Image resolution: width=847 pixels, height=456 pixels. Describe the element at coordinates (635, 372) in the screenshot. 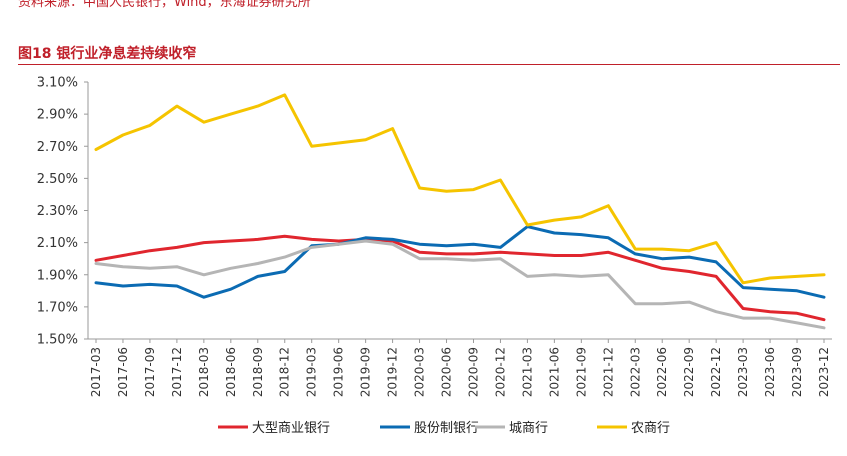

I see `x-tick-label: 2022-03` at that location.